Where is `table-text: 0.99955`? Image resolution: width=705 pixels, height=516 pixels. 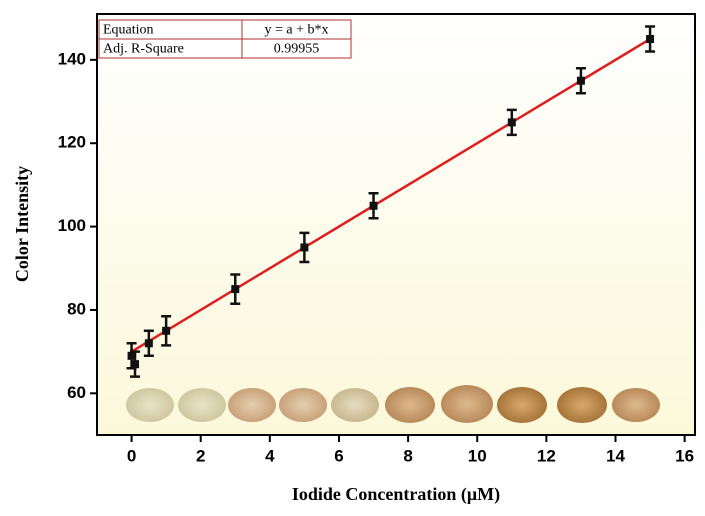
table-text: 0.99955 is located at coordinates (297, 49).